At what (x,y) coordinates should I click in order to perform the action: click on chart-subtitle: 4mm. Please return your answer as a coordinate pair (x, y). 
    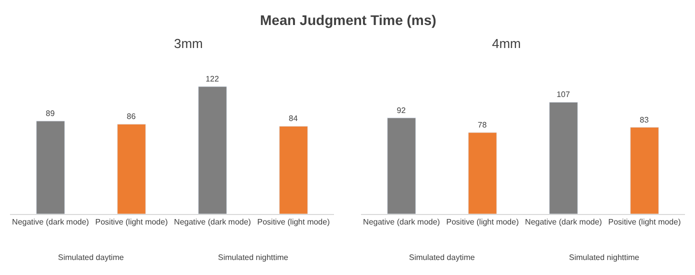
    Looking at the image, I should click on (506, 43).